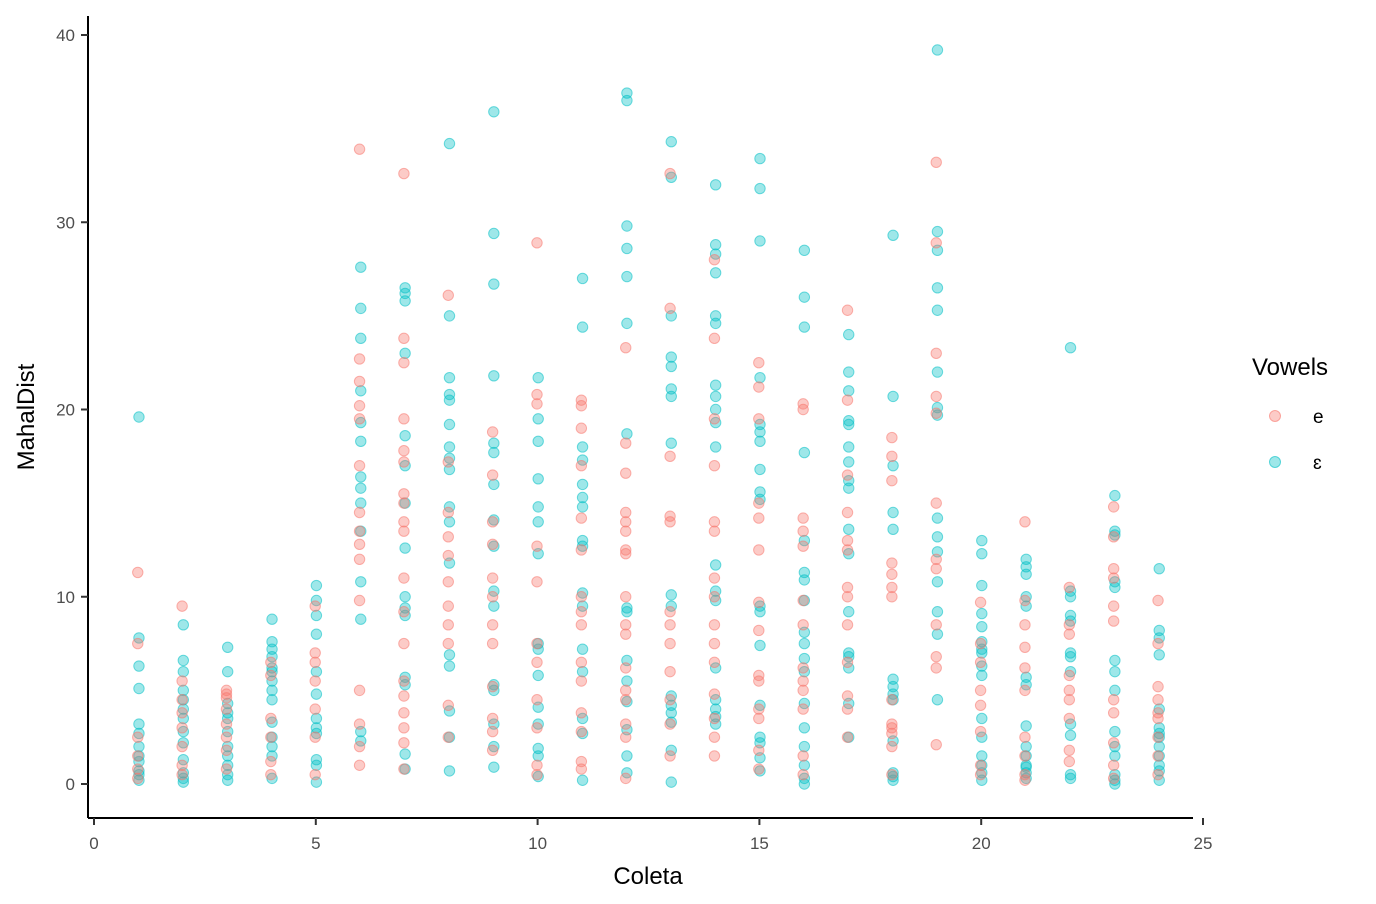  I want to click on legend-key, so click(1275, 416).